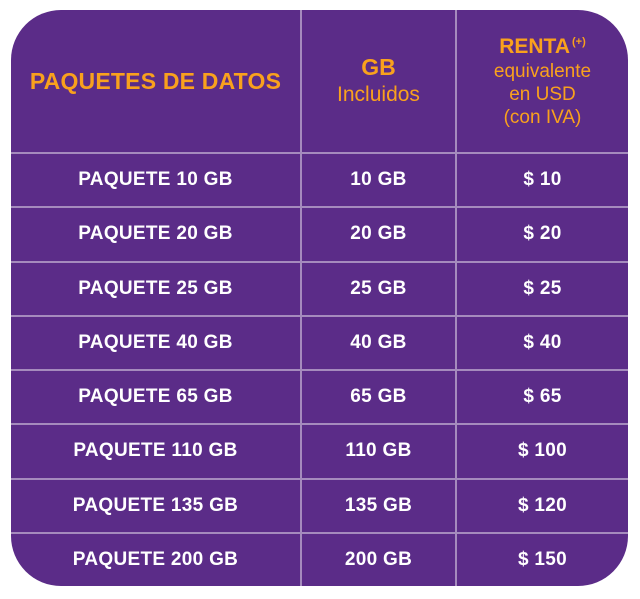  What do you see at coordinates (541, 558) in the screenshot?
I see `row-price-value: $ 150` at bounding box center [541, 558].